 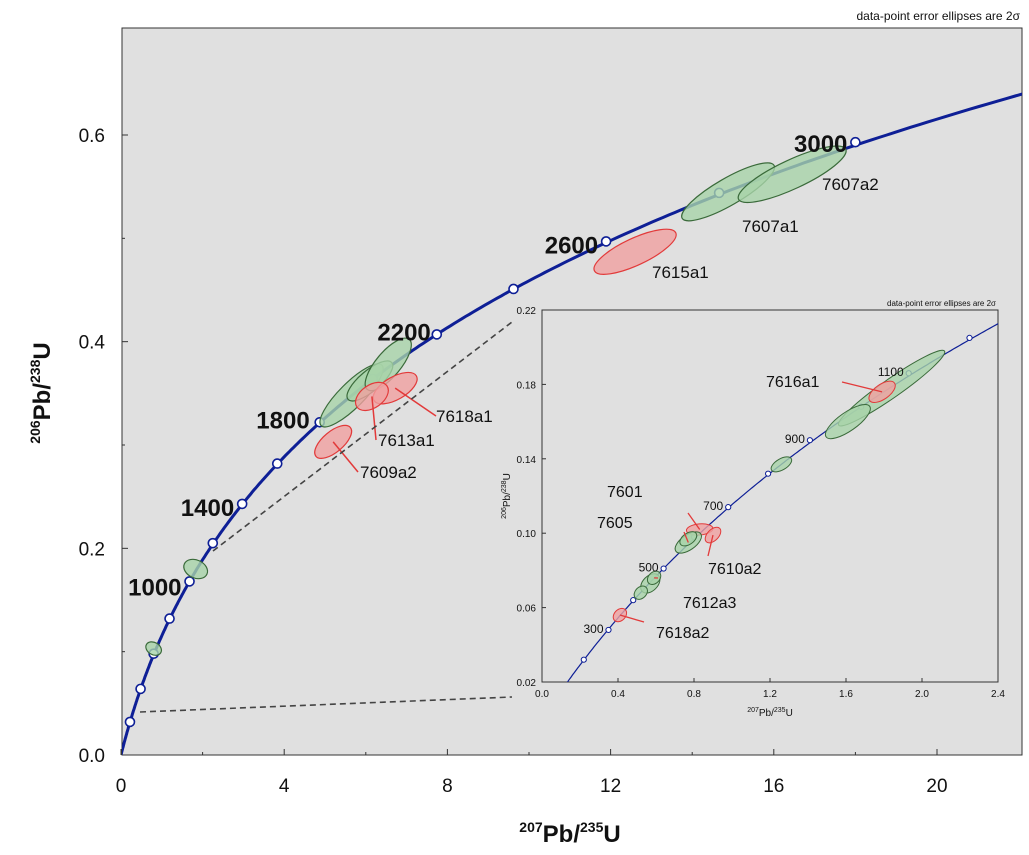 I want to click on y-tick-label: 0.4, so click(x=92, y=343).